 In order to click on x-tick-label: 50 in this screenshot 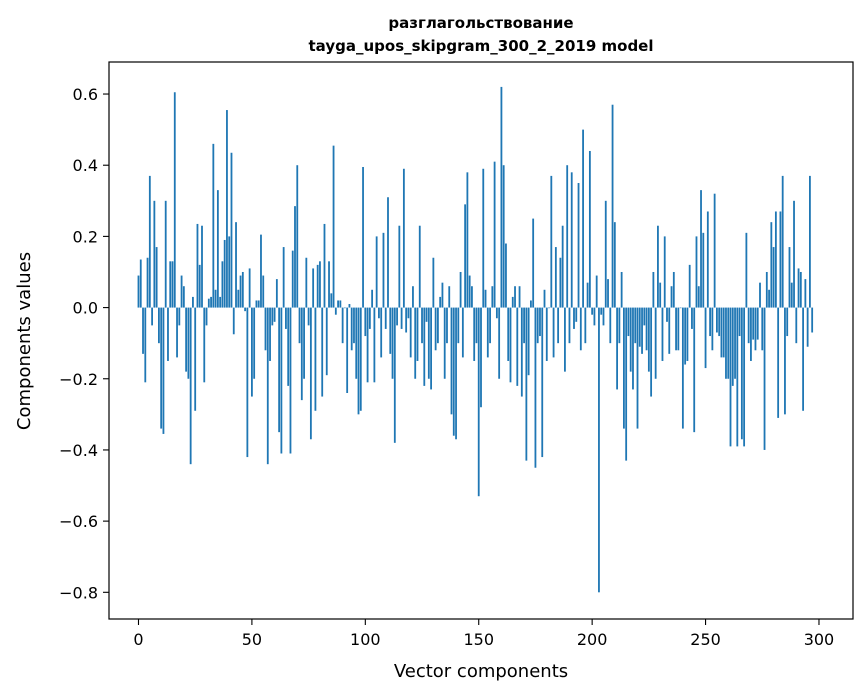, I will do `click(252, 639)`.